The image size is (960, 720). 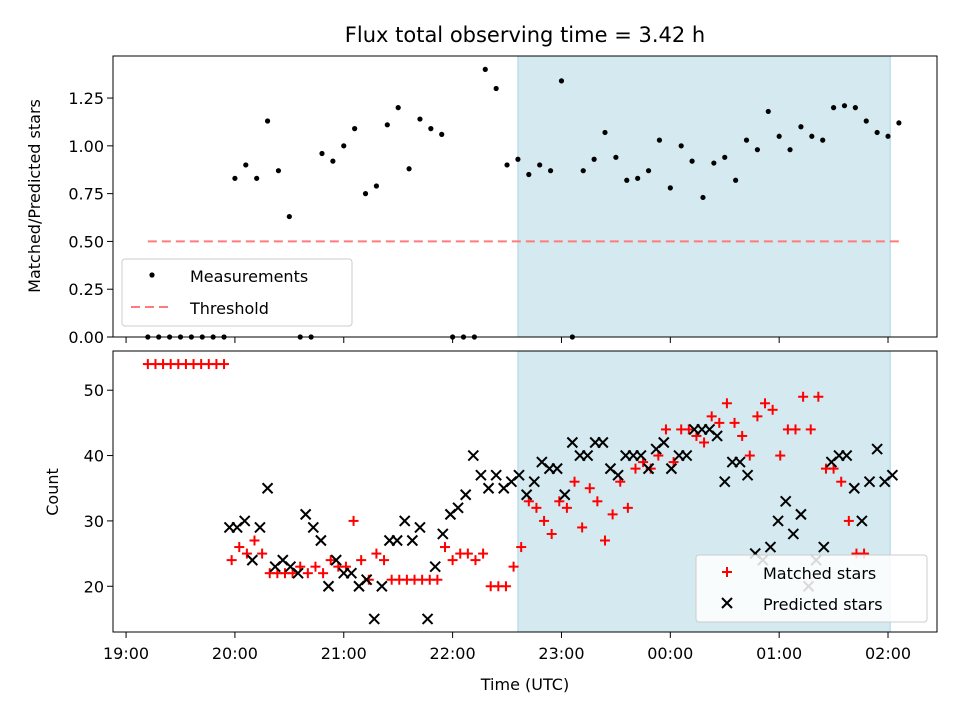 I want to click on top-y-axis-label: Matched/Predicted stars, so click(x=34, y=196).